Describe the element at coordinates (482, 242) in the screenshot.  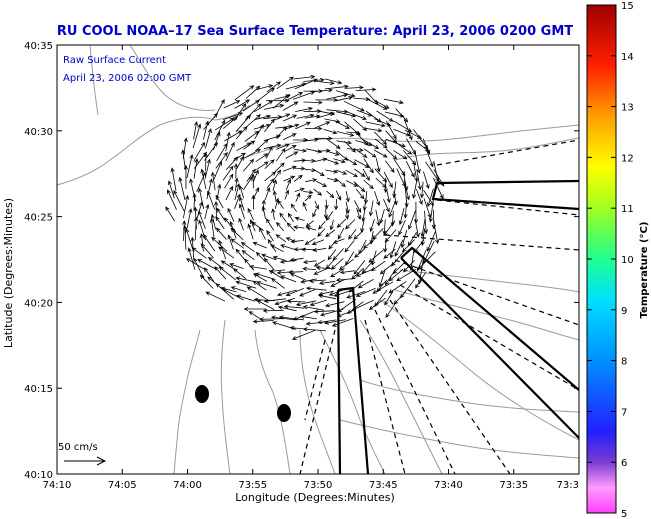
I see `radial-dashed-line` at that location.